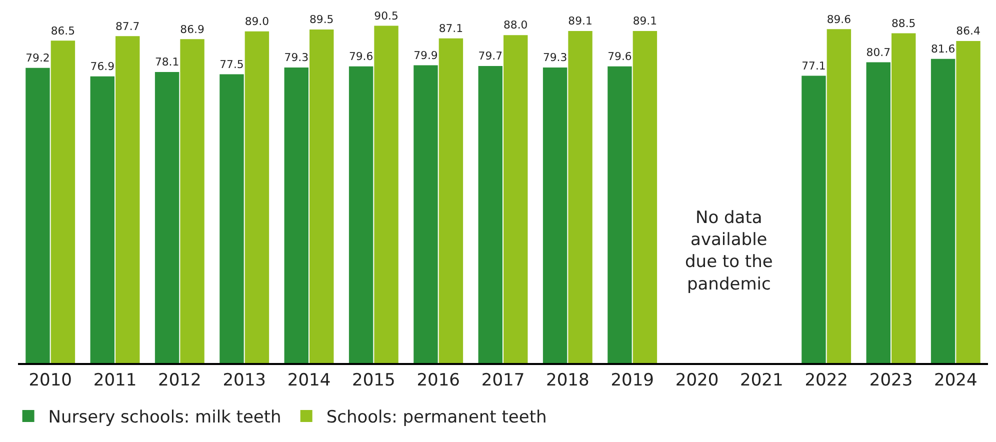  What do you see at coordinates (374, 380) in the screenshot?
I see `x-tick-label: 2015` at bounding box center [374, 380].